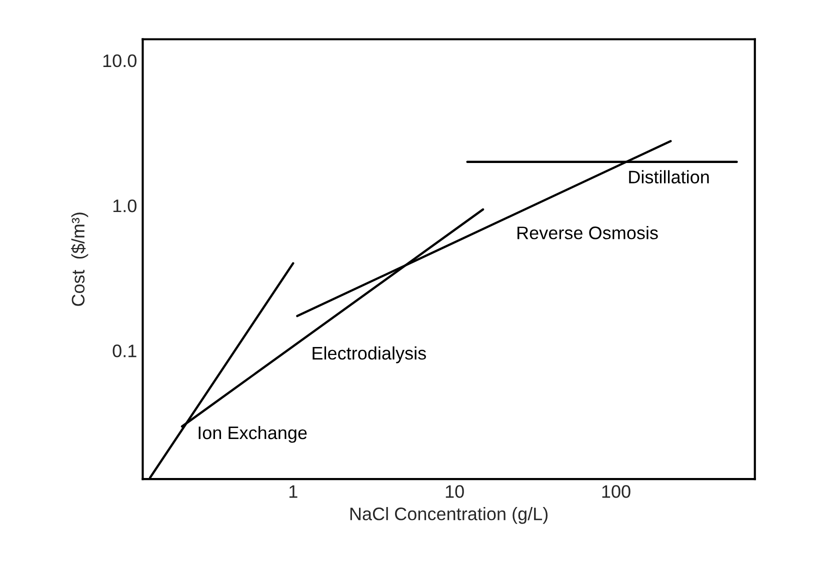 The image size is (825, 561). I want to click on y-axis-title: Cost ($/m³), so click(79, 259).